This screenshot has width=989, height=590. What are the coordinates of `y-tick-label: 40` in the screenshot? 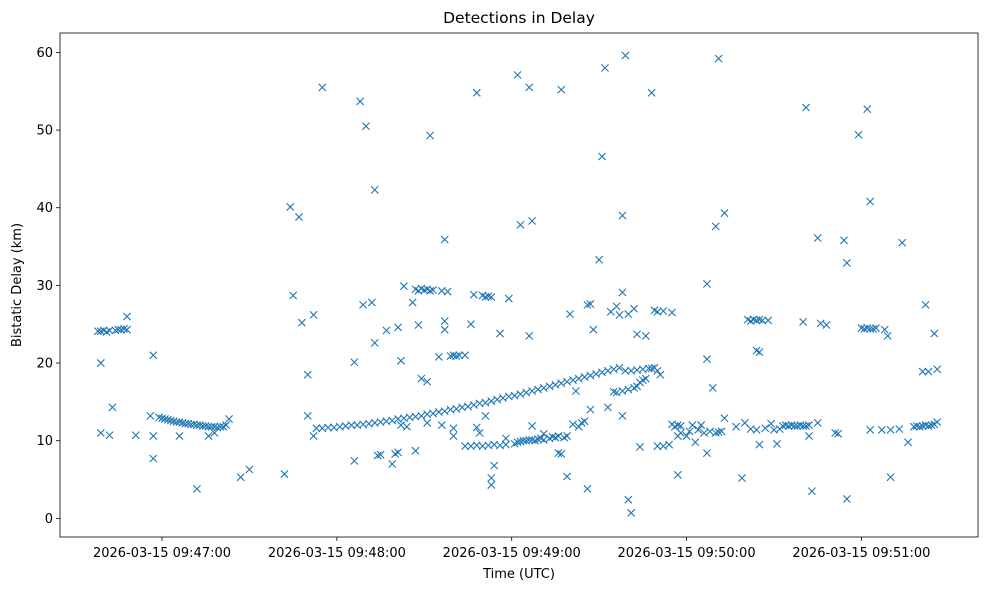 It's located at (44, 208).